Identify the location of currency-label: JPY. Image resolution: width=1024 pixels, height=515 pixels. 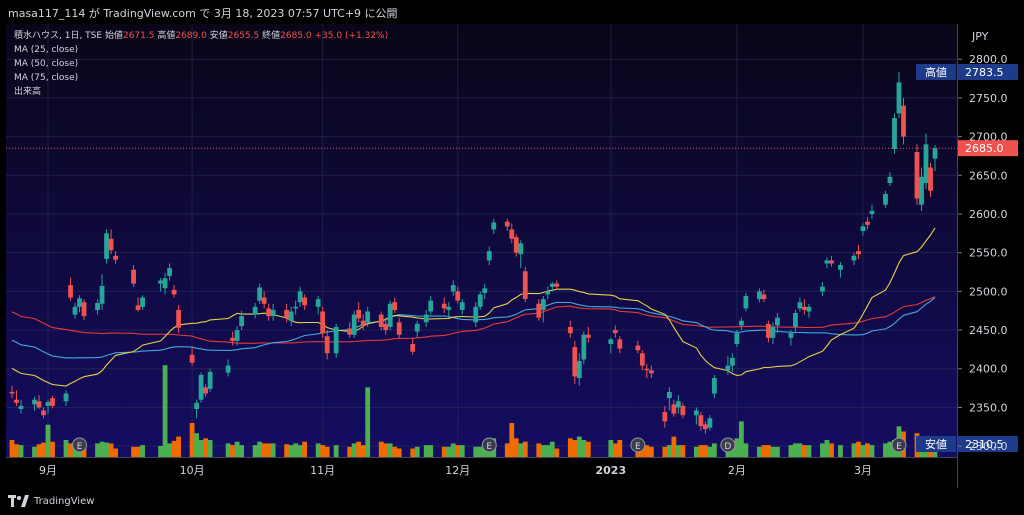
(980, 36).